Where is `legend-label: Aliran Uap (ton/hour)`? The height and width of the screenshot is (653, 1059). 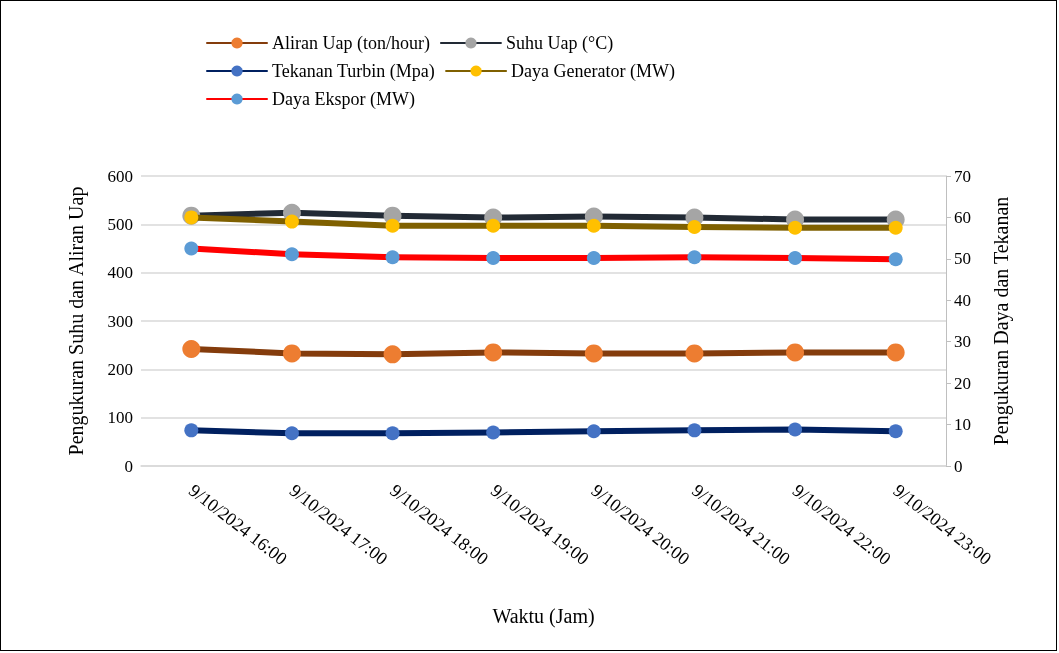 legend-label: Aliran Uap (ton/hour) is located at coordinates (351, 43).